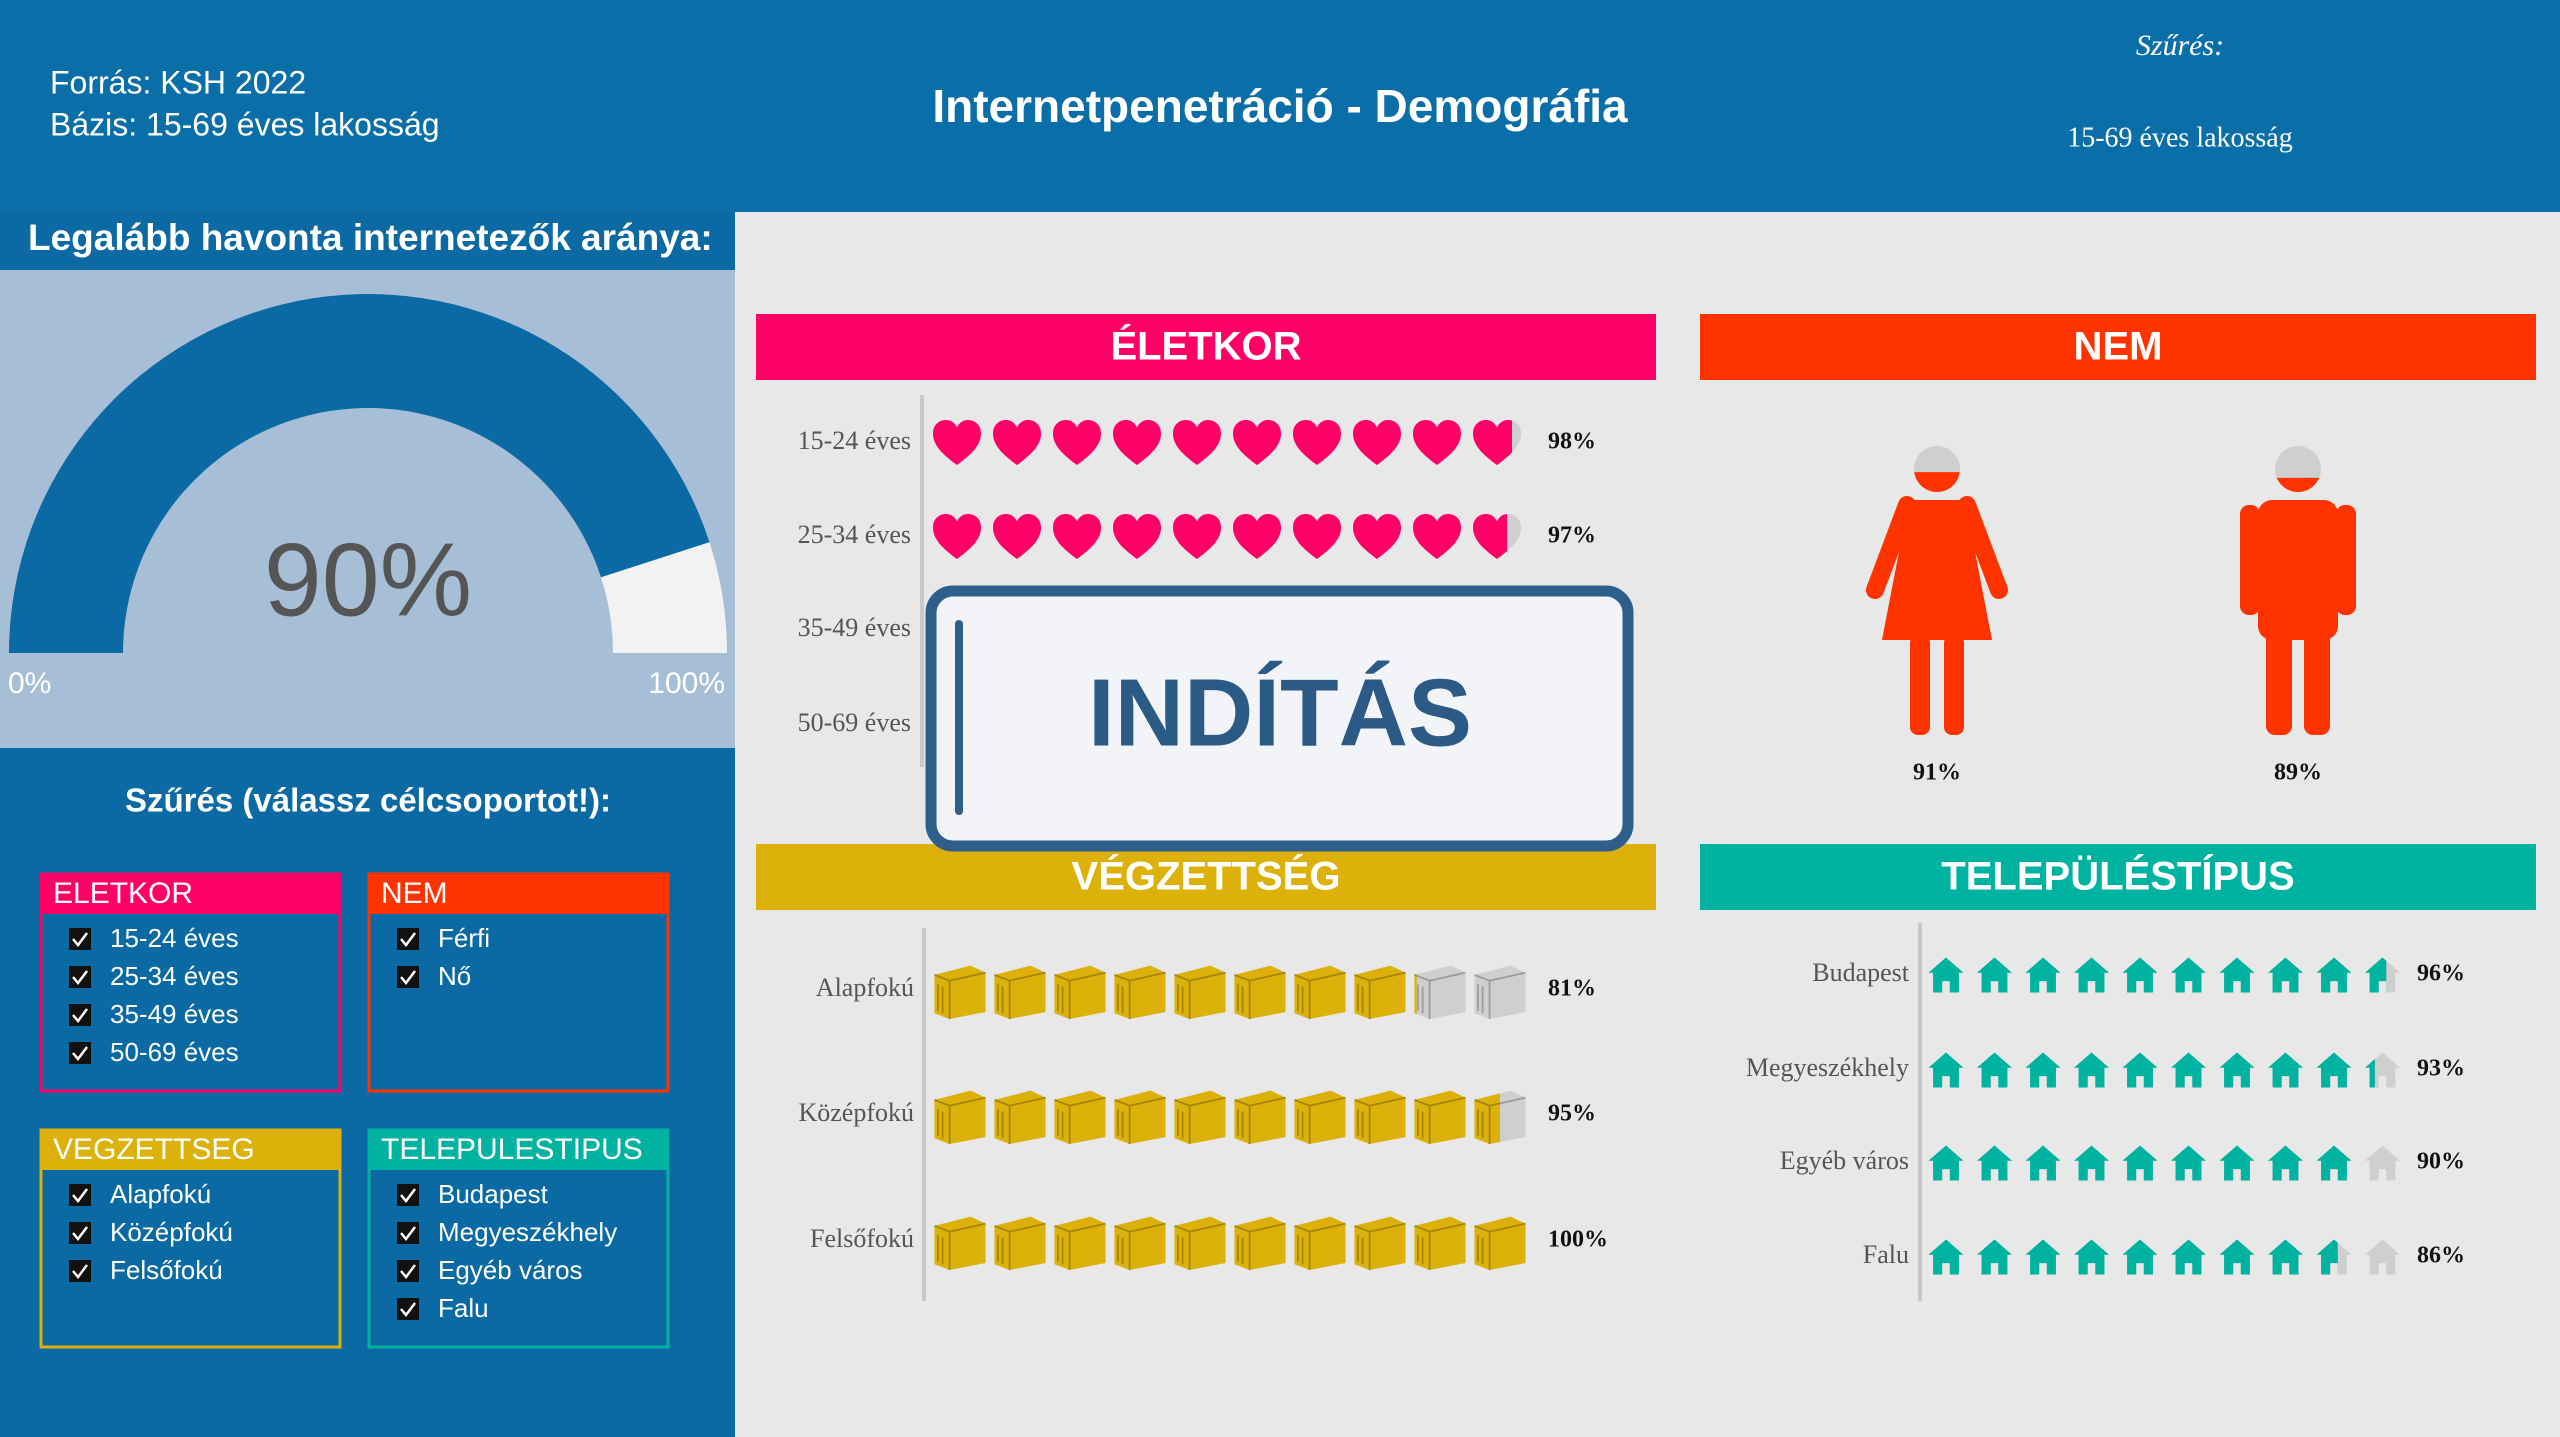  Describe the element at coordinates (862, 1238) in the screenshot. I see `row-label: Felsőfokú` at that location.